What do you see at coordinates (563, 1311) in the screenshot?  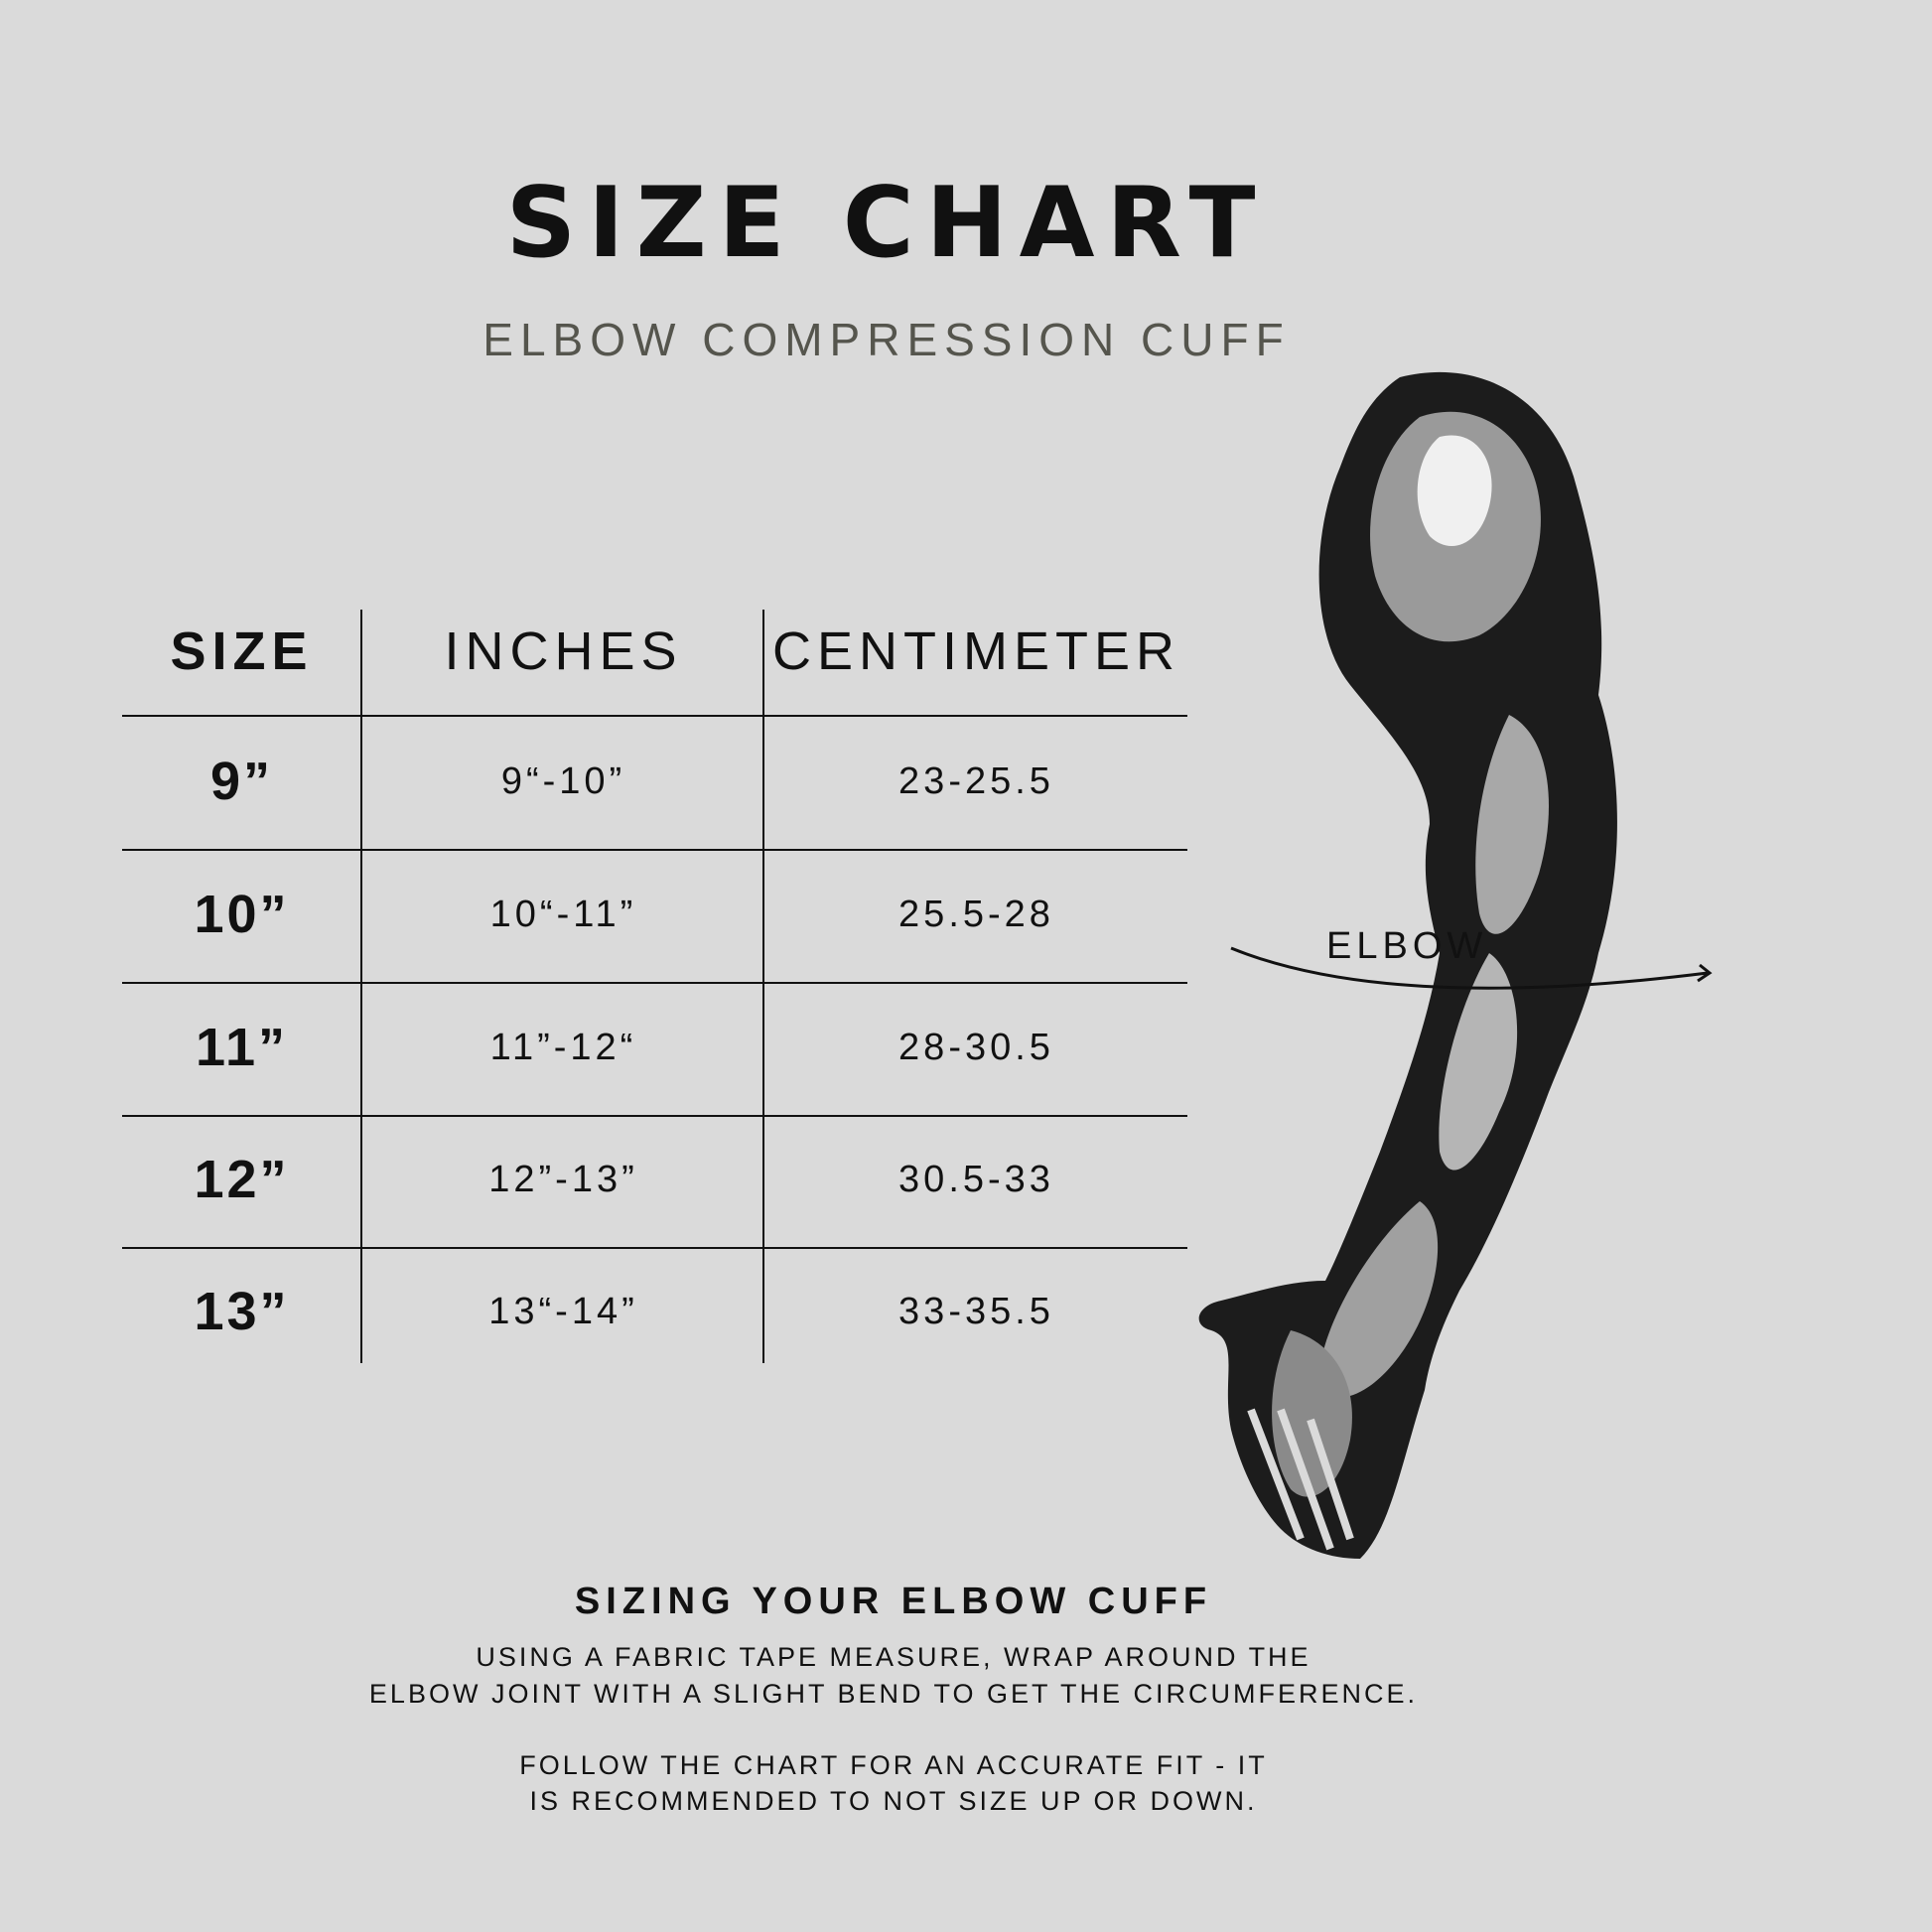 I see `inches-cell: 13“-14”` at bounding box center [563, 1311].